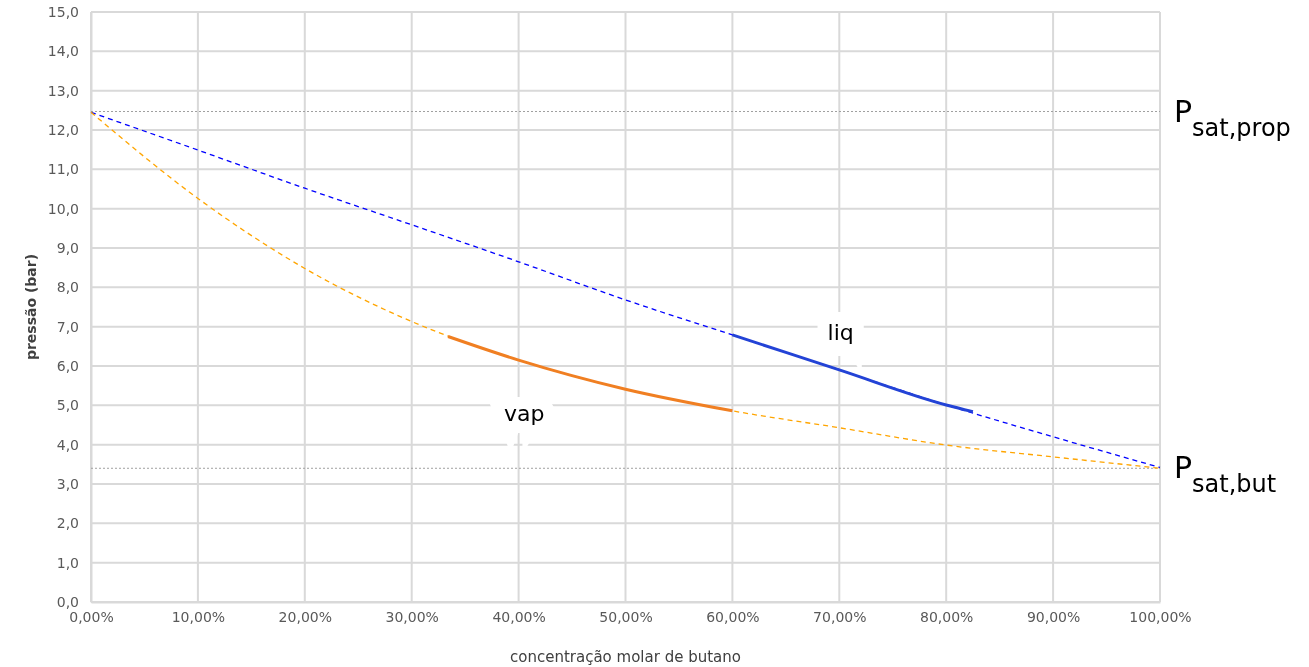 This screenshot has height=667, width=1309. Describe the element at coordinates (840, 332) in the screenshot. I see `series-label: liq` at that location.